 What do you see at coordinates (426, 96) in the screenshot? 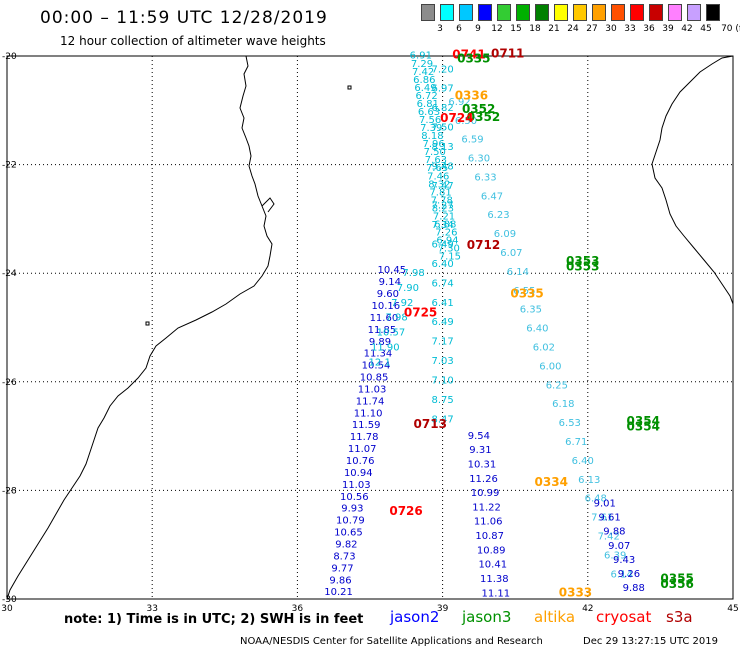
I see `track-value: 6.72` at bounding box center [426, 96].